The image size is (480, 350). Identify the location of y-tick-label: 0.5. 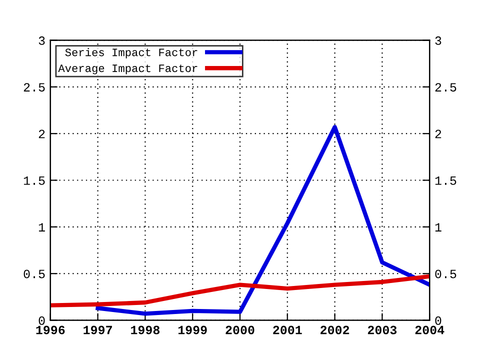
(34, 274).